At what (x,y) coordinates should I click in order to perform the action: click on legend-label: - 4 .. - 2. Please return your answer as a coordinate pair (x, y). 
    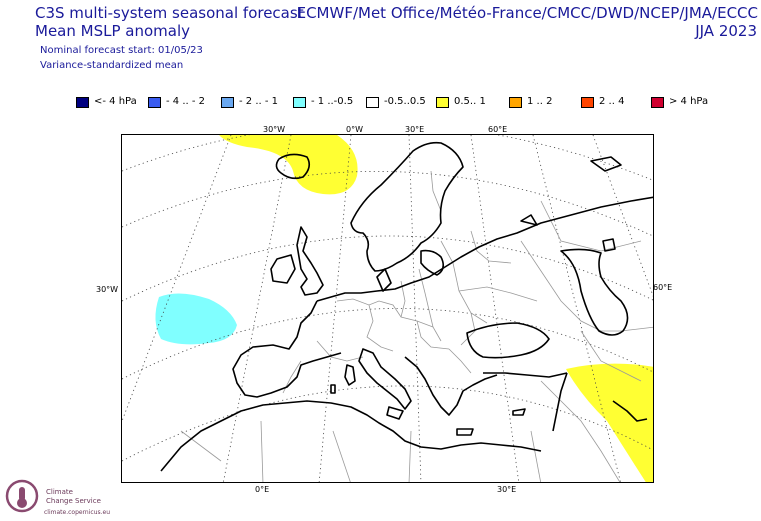
    Looking at the image, I should click on (186, 101).